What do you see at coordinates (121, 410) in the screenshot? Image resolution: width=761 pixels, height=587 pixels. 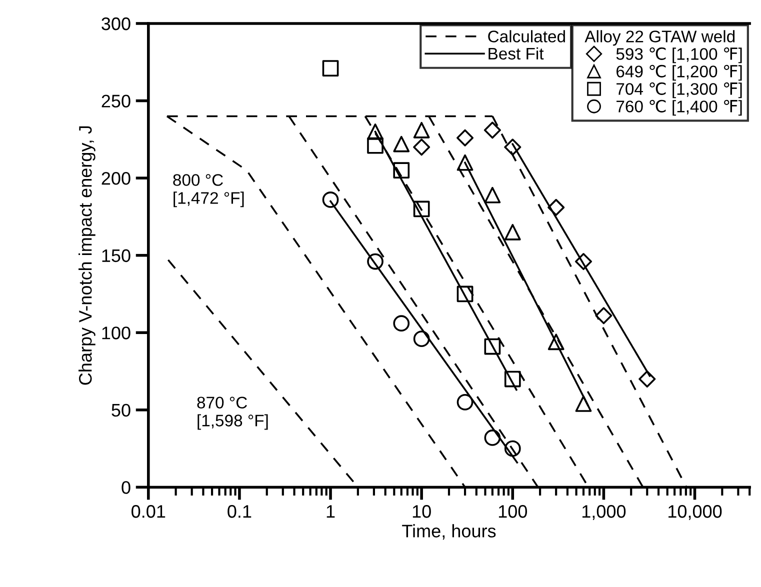 I see `y-tick-label: 50` at bounding box center [121, 410].